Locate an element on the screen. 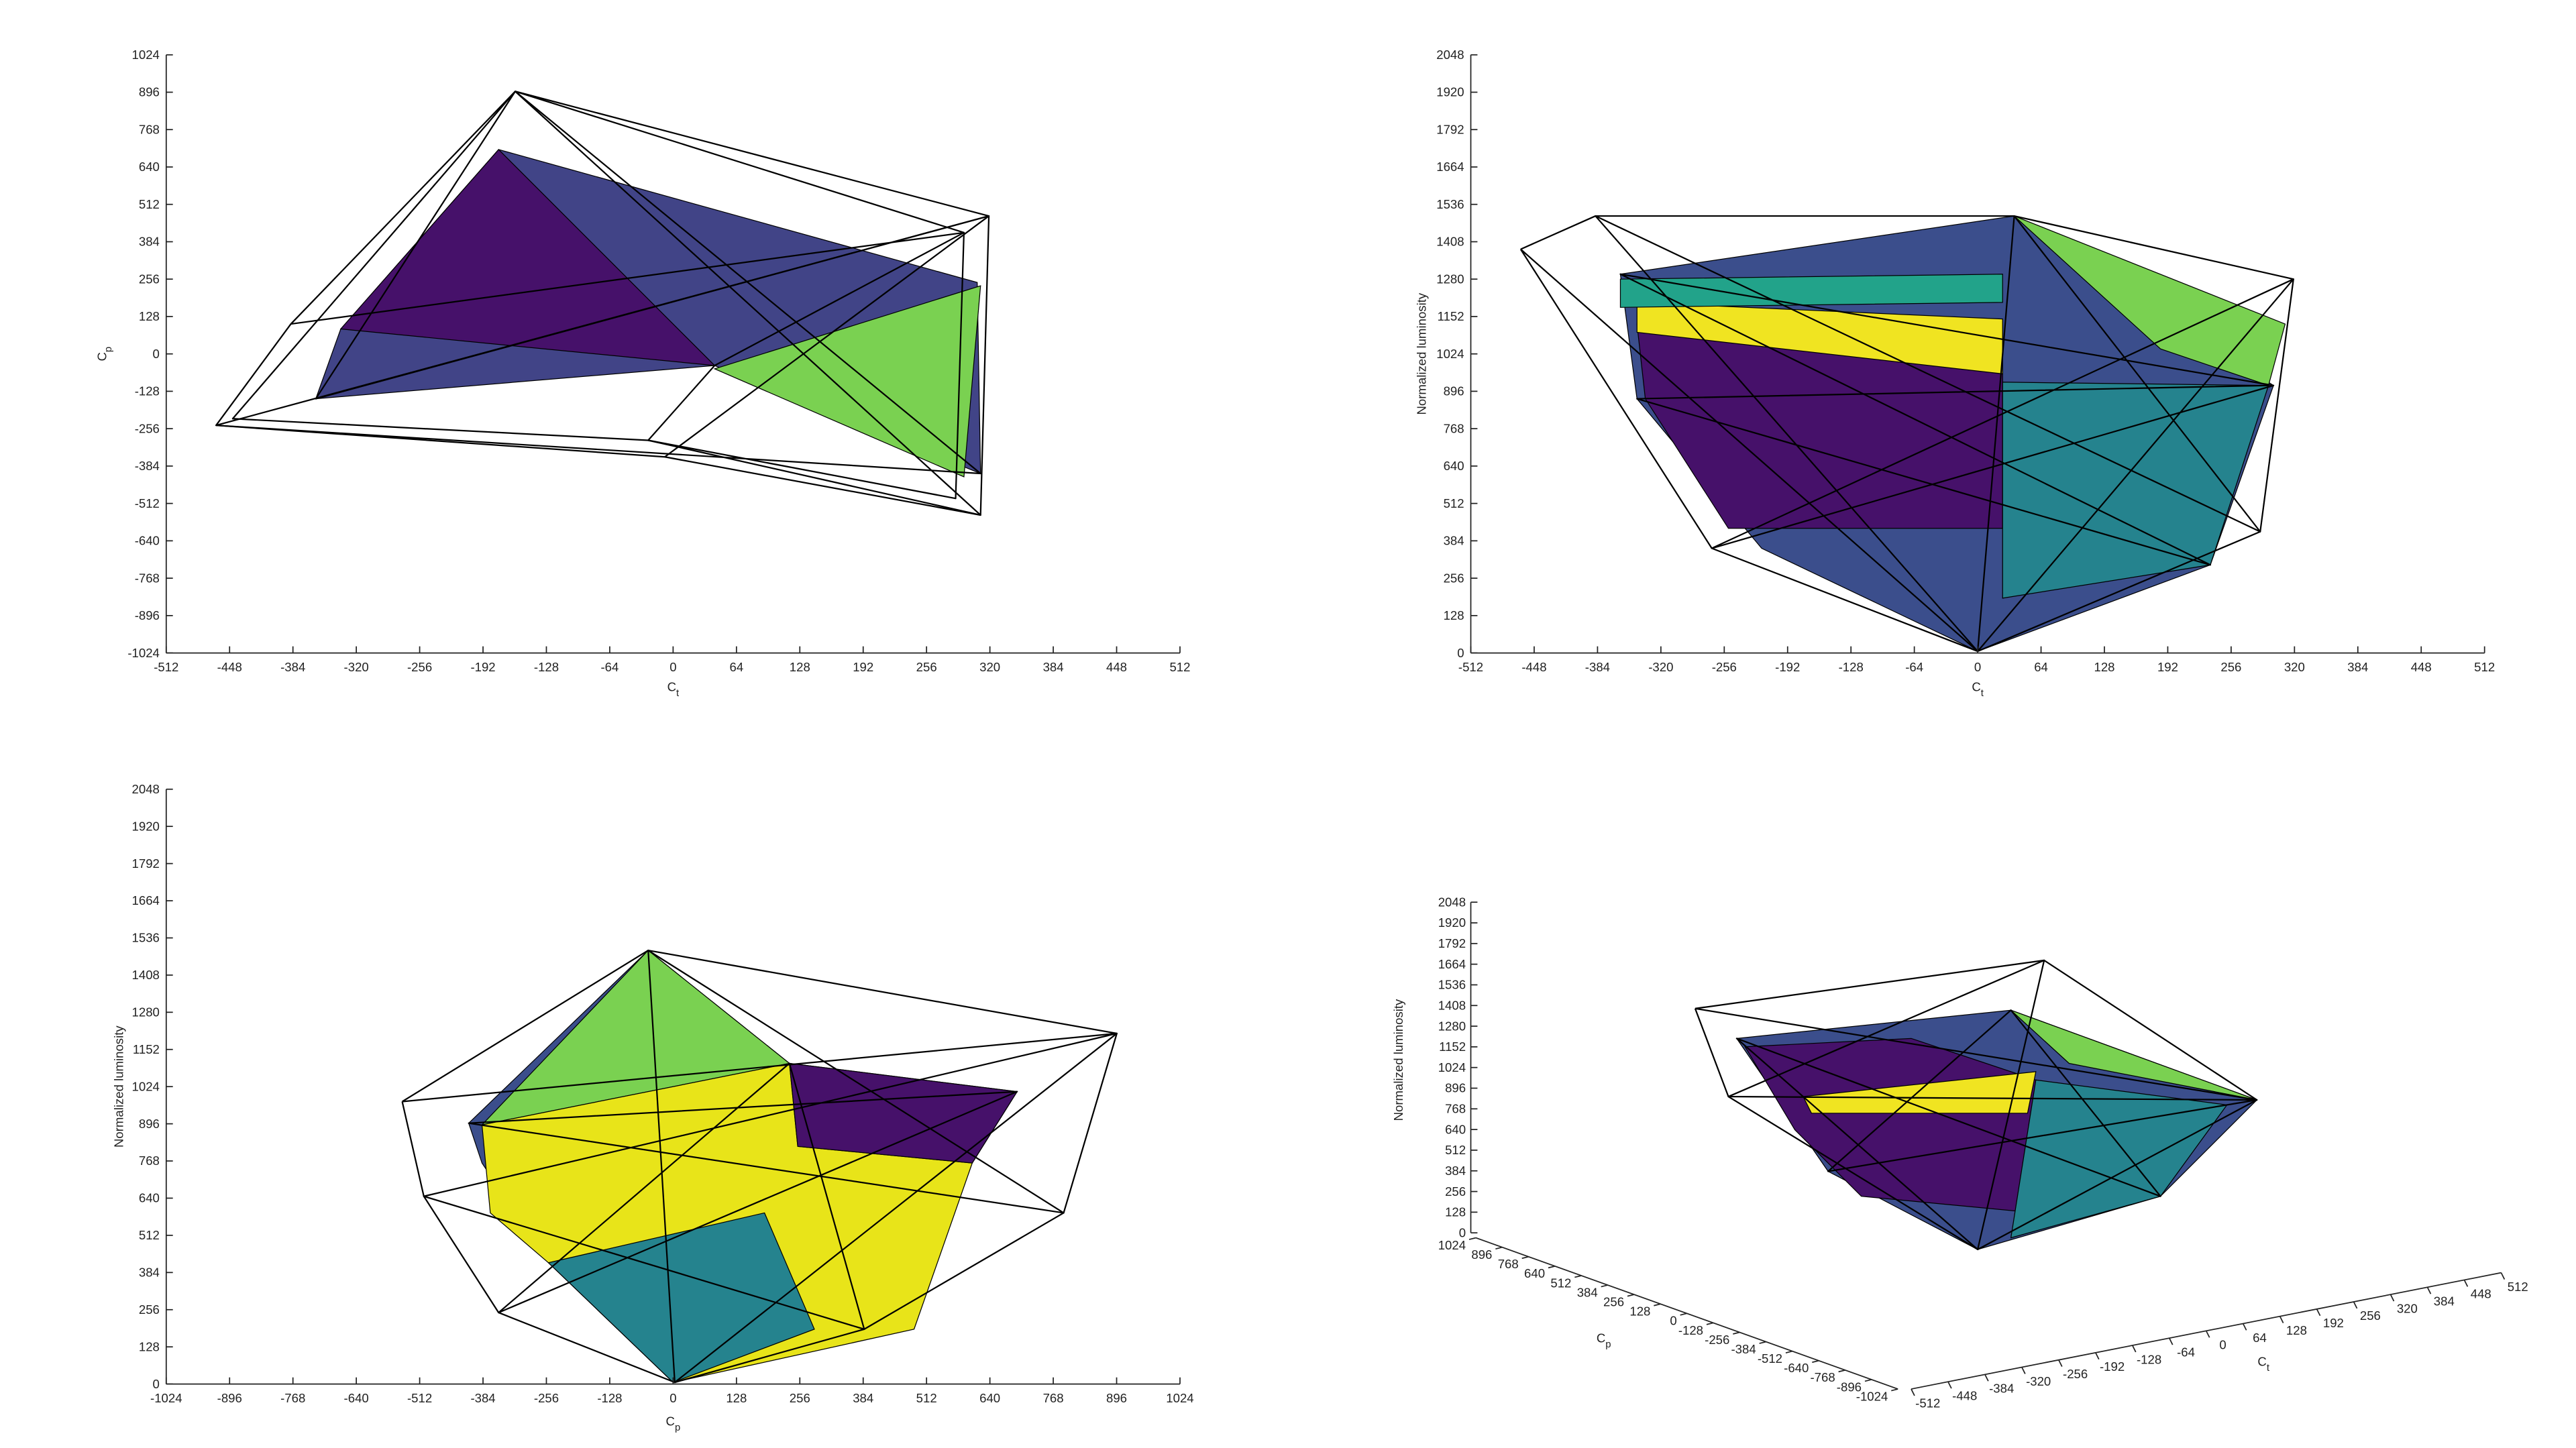 The width and height of the screenshot is (2576, 1448). y-tick-label: -768 is located at coordinates (1822, 1377).